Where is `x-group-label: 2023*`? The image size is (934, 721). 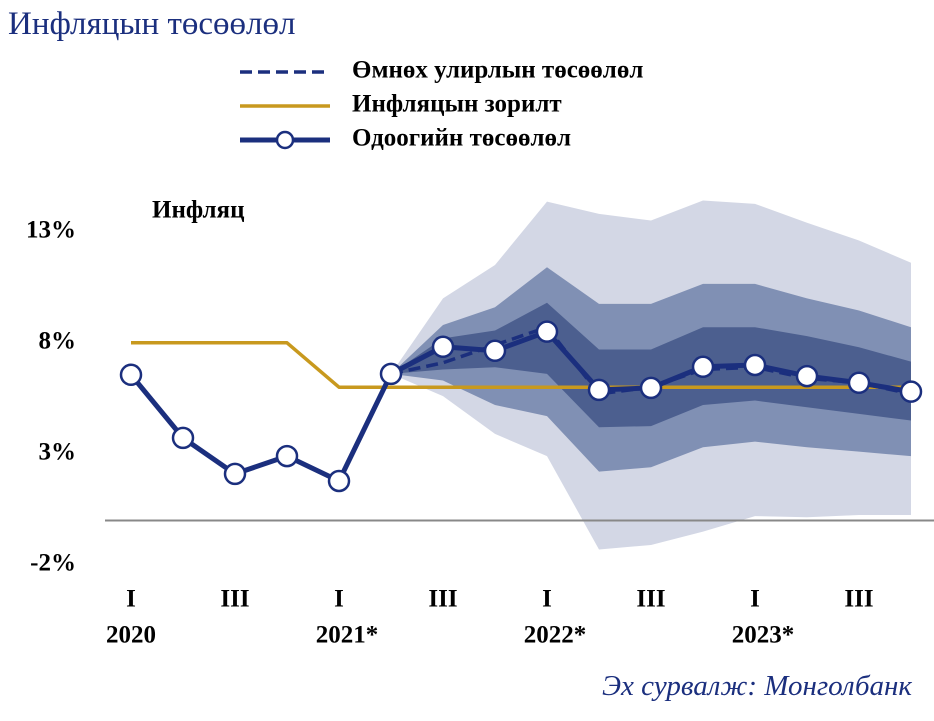 x-group-label: 2023* is located at coordinates (763, 635).